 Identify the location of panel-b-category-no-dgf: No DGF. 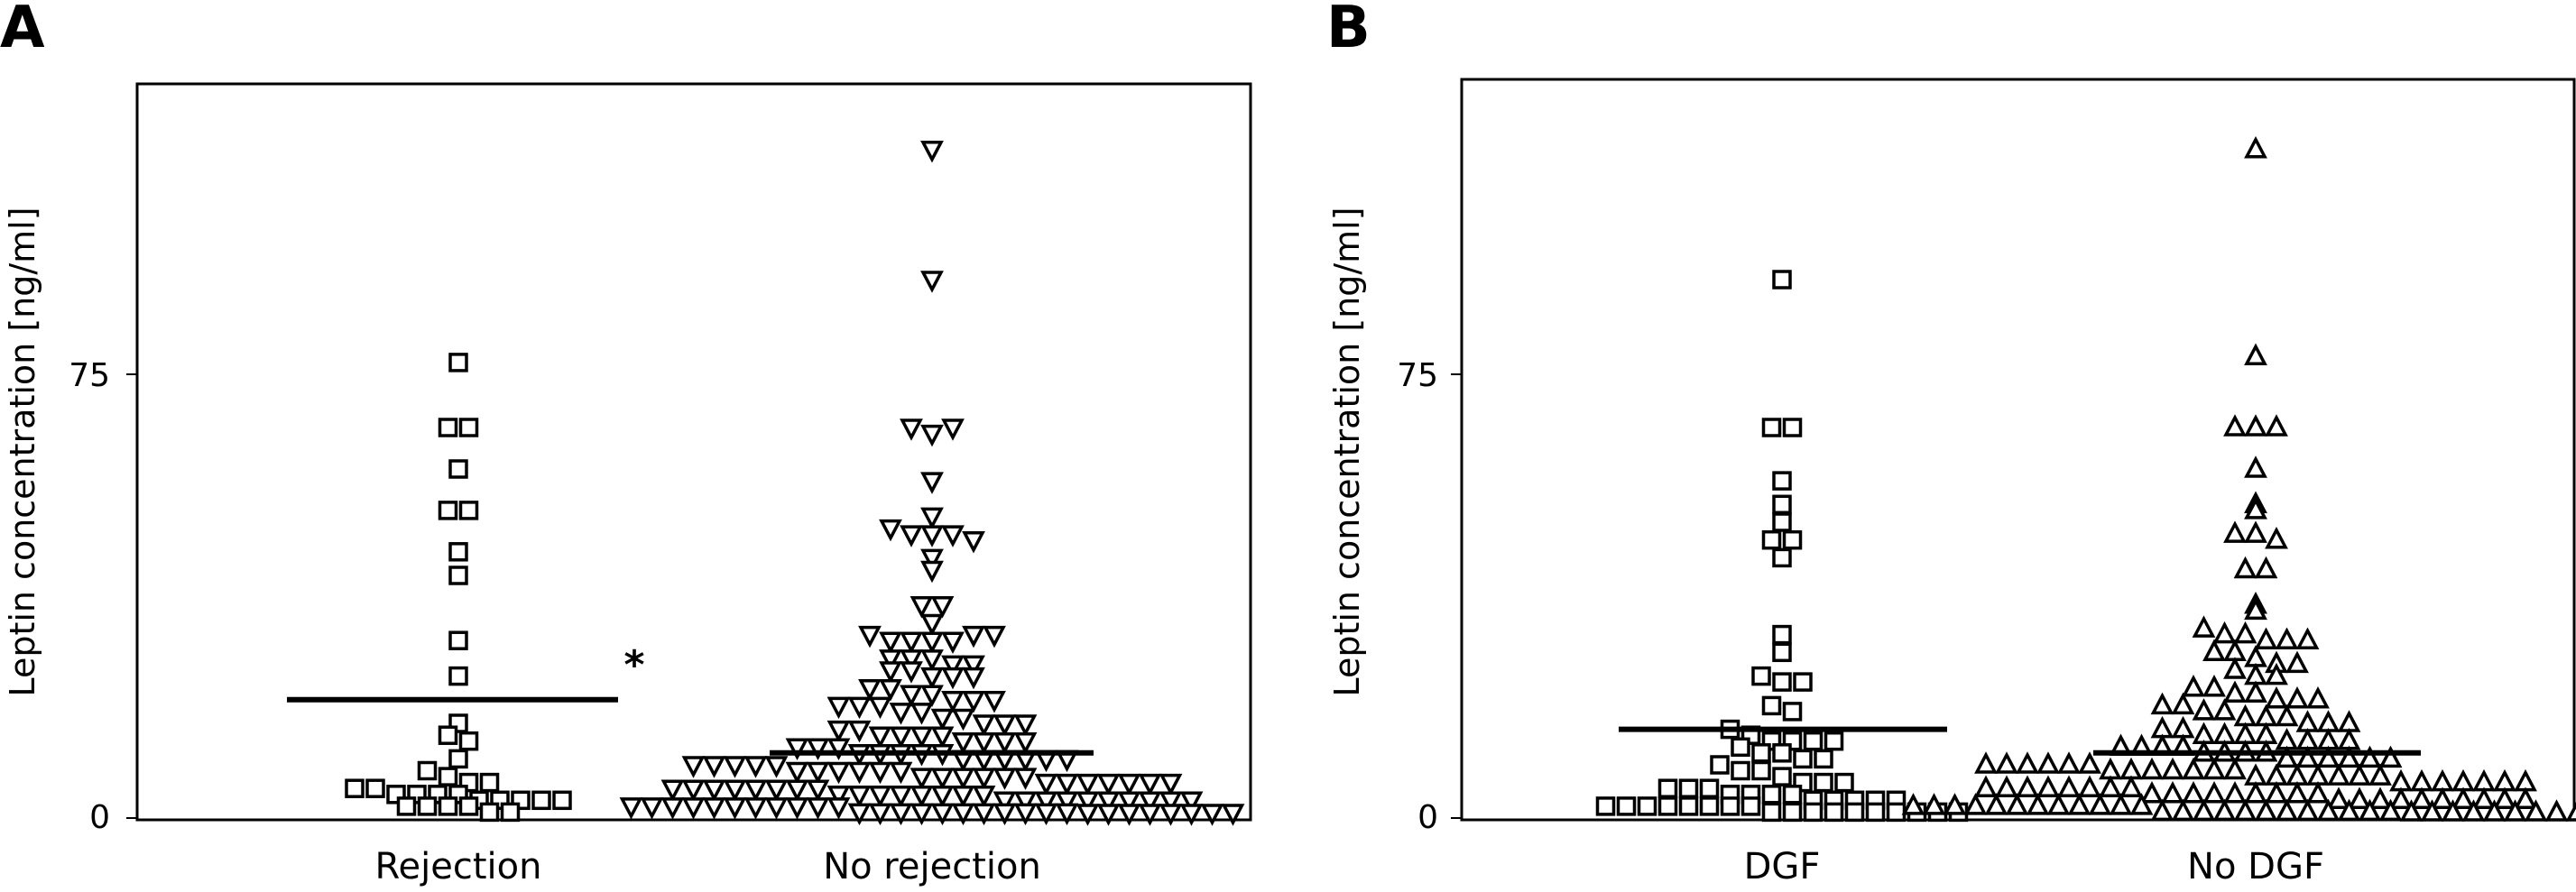
(2255, 866).